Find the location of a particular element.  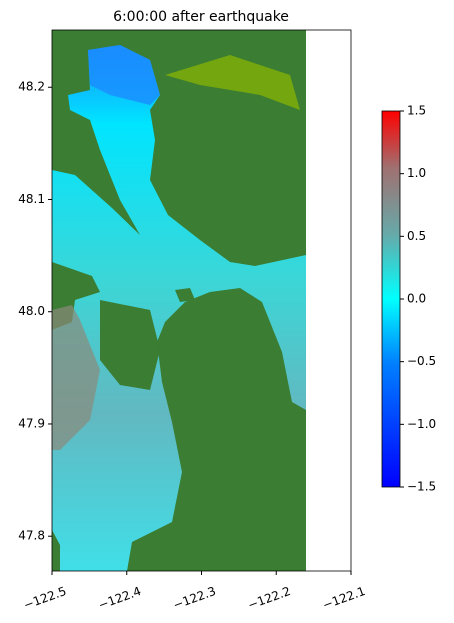

x-tick-label: −122.3 is located at coordinates (194, 598).